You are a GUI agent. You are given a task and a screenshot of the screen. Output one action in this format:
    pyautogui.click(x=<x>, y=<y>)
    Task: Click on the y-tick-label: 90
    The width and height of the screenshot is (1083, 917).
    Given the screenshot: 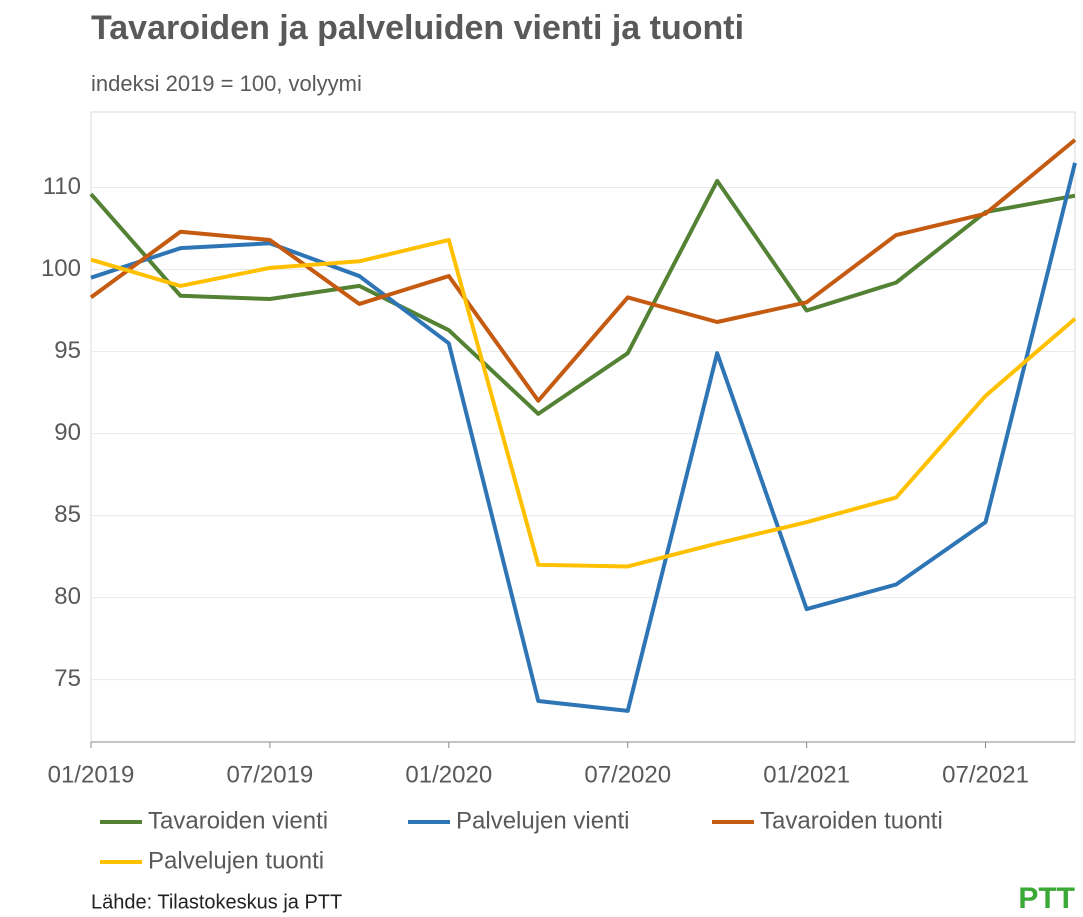 What is the action you would take?
    pyautogui.click(x=67, y=432)
    